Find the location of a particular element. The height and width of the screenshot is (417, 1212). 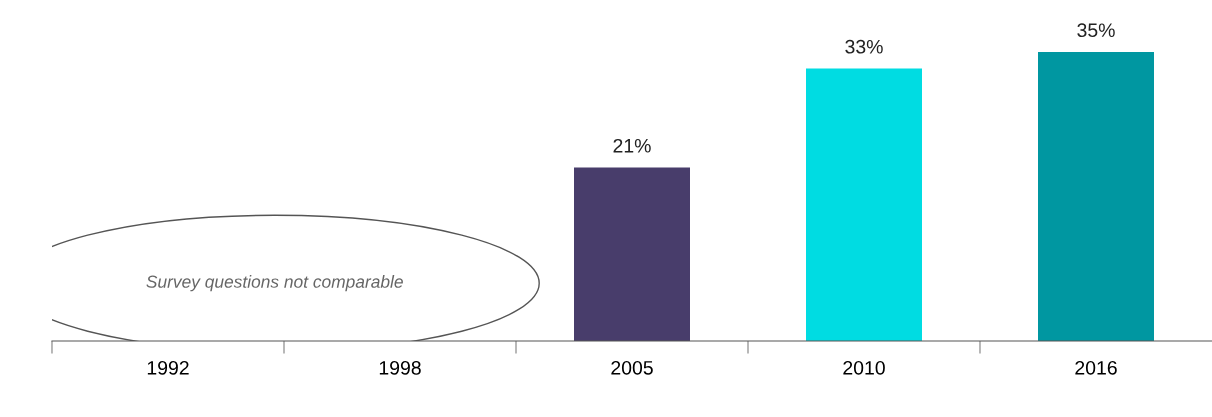

data-label: 21% is located at coordinates (632, 145).